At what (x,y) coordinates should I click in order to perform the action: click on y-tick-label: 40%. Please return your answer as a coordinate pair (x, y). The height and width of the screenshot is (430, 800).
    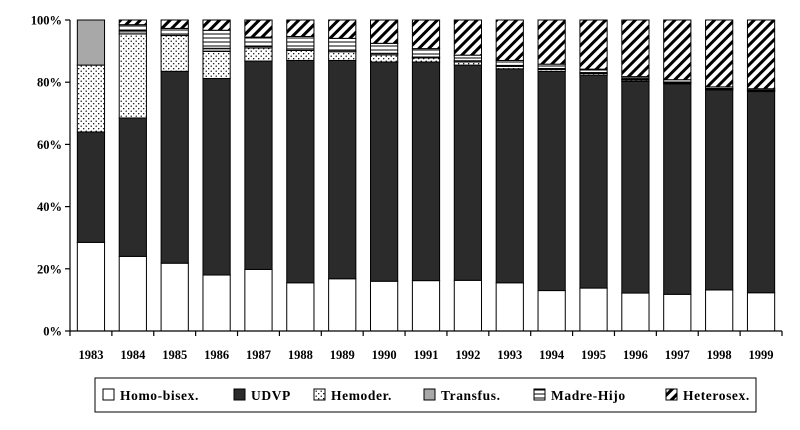
    Looking at the image, I should click on (49, 207).